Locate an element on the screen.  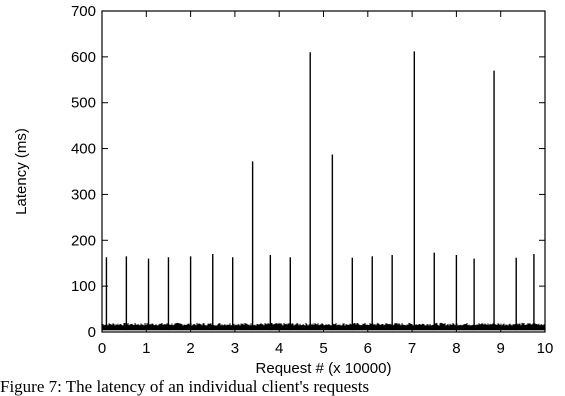
x-tick-label: 7 is located at coordinates (412, 348).